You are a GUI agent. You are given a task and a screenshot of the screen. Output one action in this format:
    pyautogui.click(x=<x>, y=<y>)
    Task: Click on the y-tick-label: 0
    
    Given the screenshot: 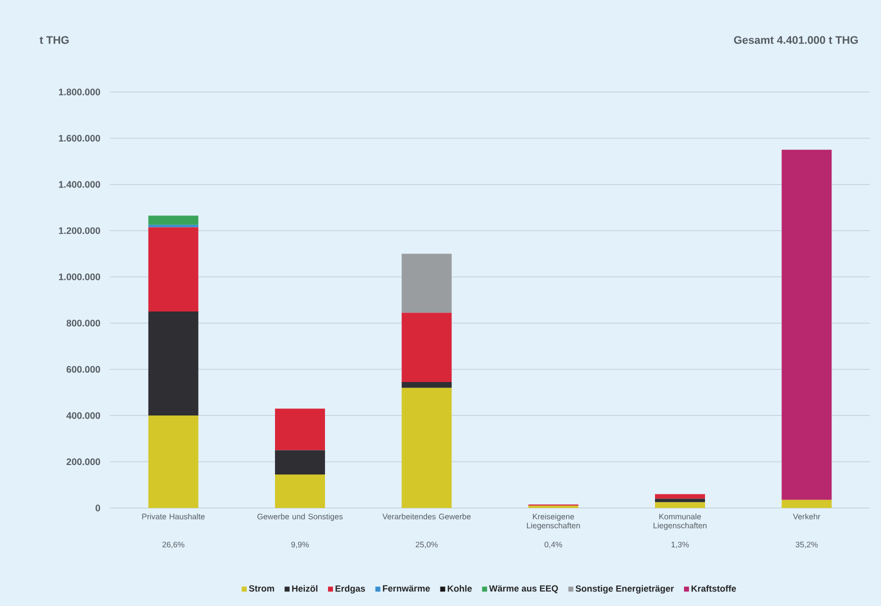 What is the action you would take?
    pyautogui.click(x=98, y=508)
    